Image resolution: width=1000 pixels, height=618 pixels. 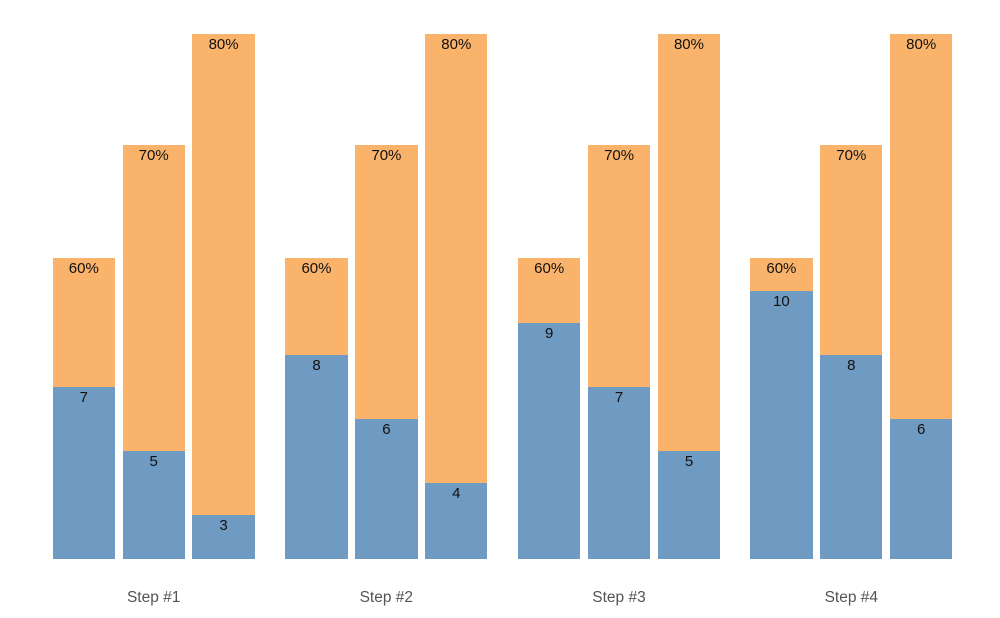 What do you see at coordinates (851, 597) in the screenshot?
I see `x-axis-label-step-4: Step #4` at bounding box center [851, 597].